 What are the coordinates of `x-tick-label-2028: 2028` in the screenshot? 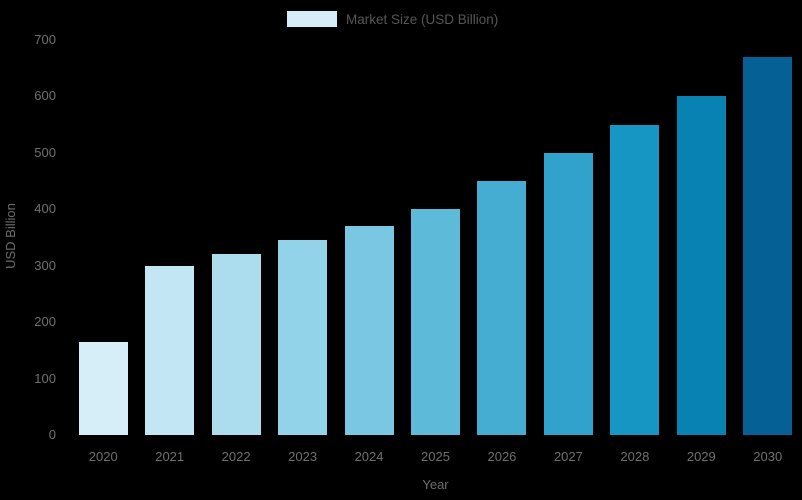 It's located at (635, 456).